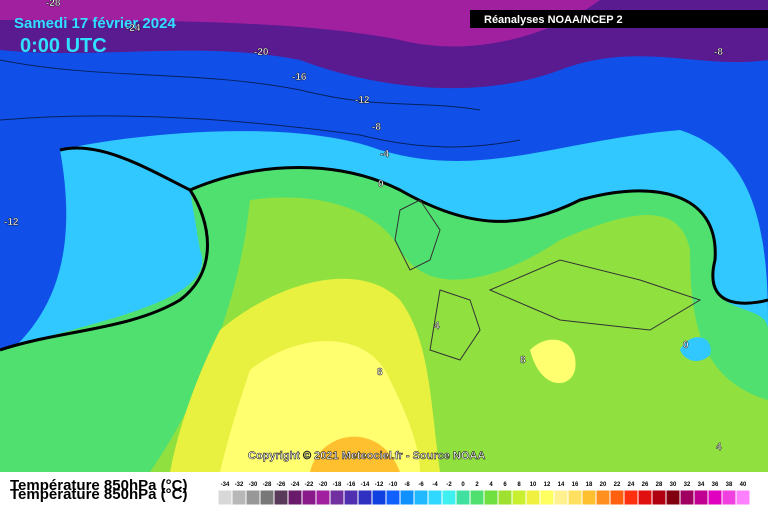  I want to click on legend-value: -30, so click(253, 485).